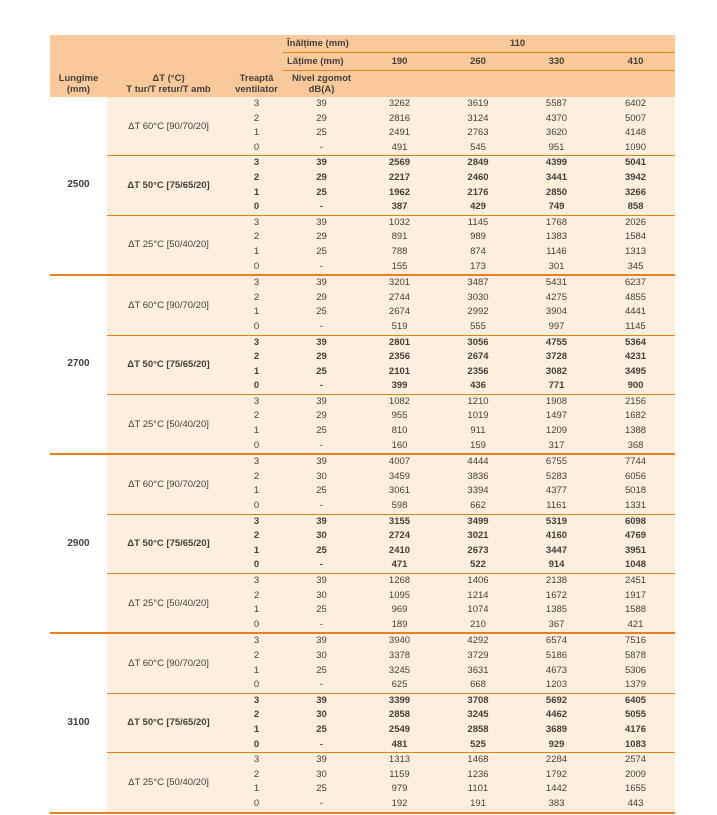 The height and width of the screenshot is (815, 717). I want to click on table-row: 1 25 2410 2673 3447 3951, so click(363, 551).